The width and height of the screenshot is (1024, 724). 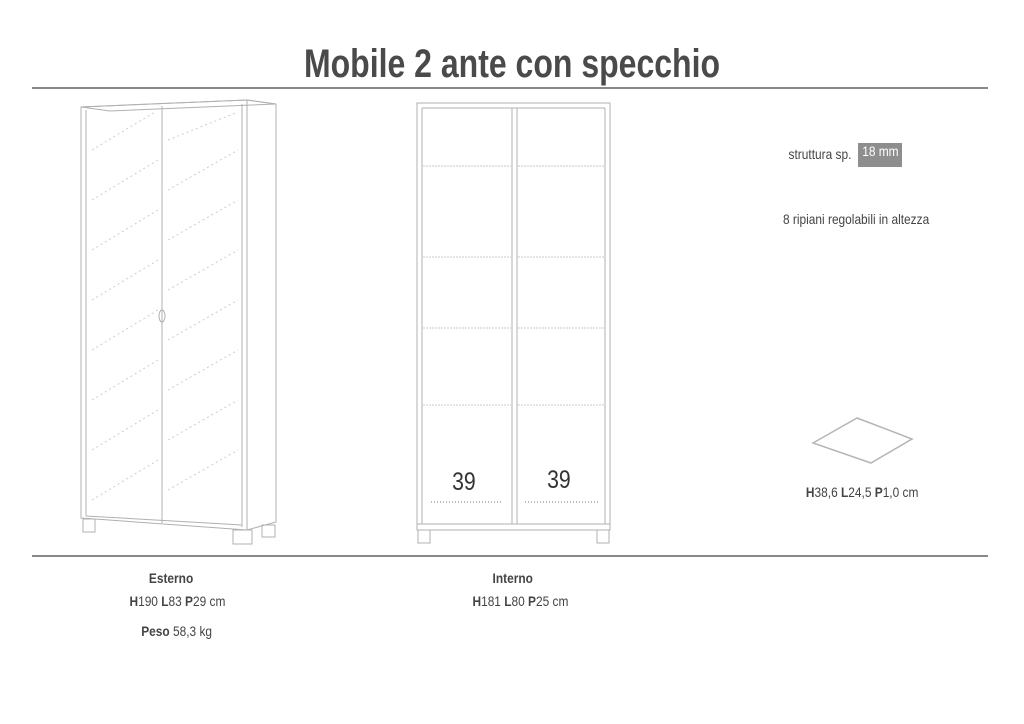 What do you see at coordinates (820, 154) in the screenshot?
I see `structure-label: struttura sp.` at bounding box center [820, 154].